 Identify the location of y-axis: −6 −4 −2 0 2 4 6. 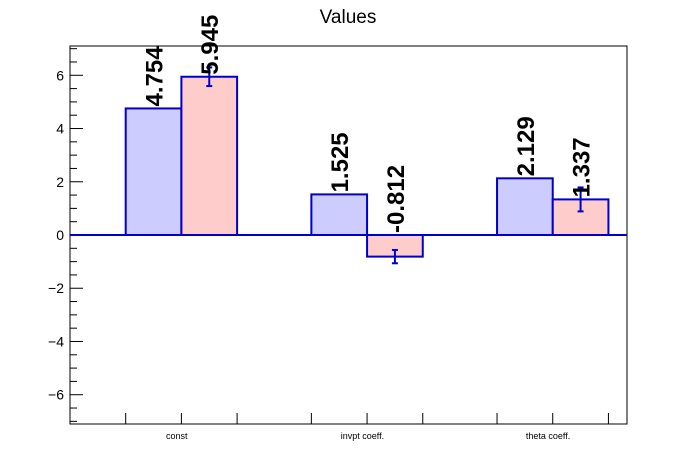
(65, 235).